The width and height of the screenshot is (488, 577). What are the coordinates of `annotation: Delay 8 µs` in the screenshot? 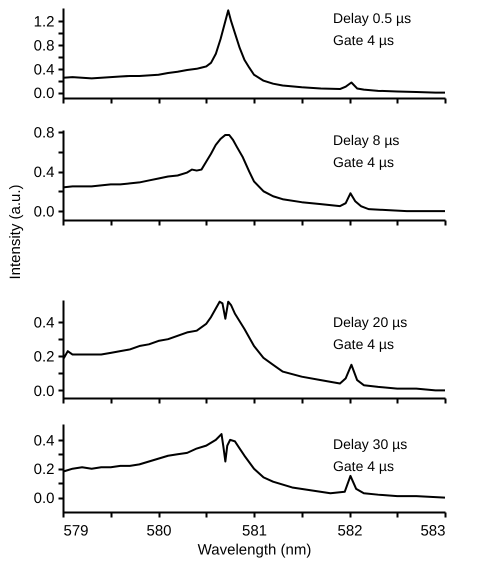 It's located at (366, 140).